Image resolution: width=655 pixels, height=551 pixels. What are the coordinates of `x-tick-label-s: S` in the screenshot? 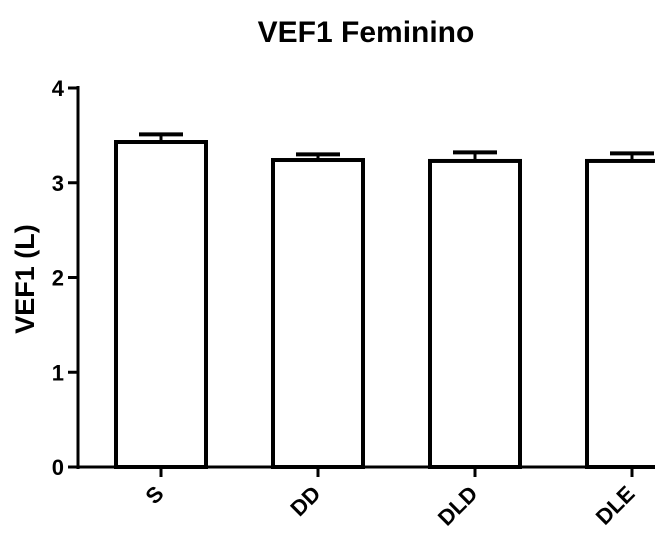 It's located at (154, 495).